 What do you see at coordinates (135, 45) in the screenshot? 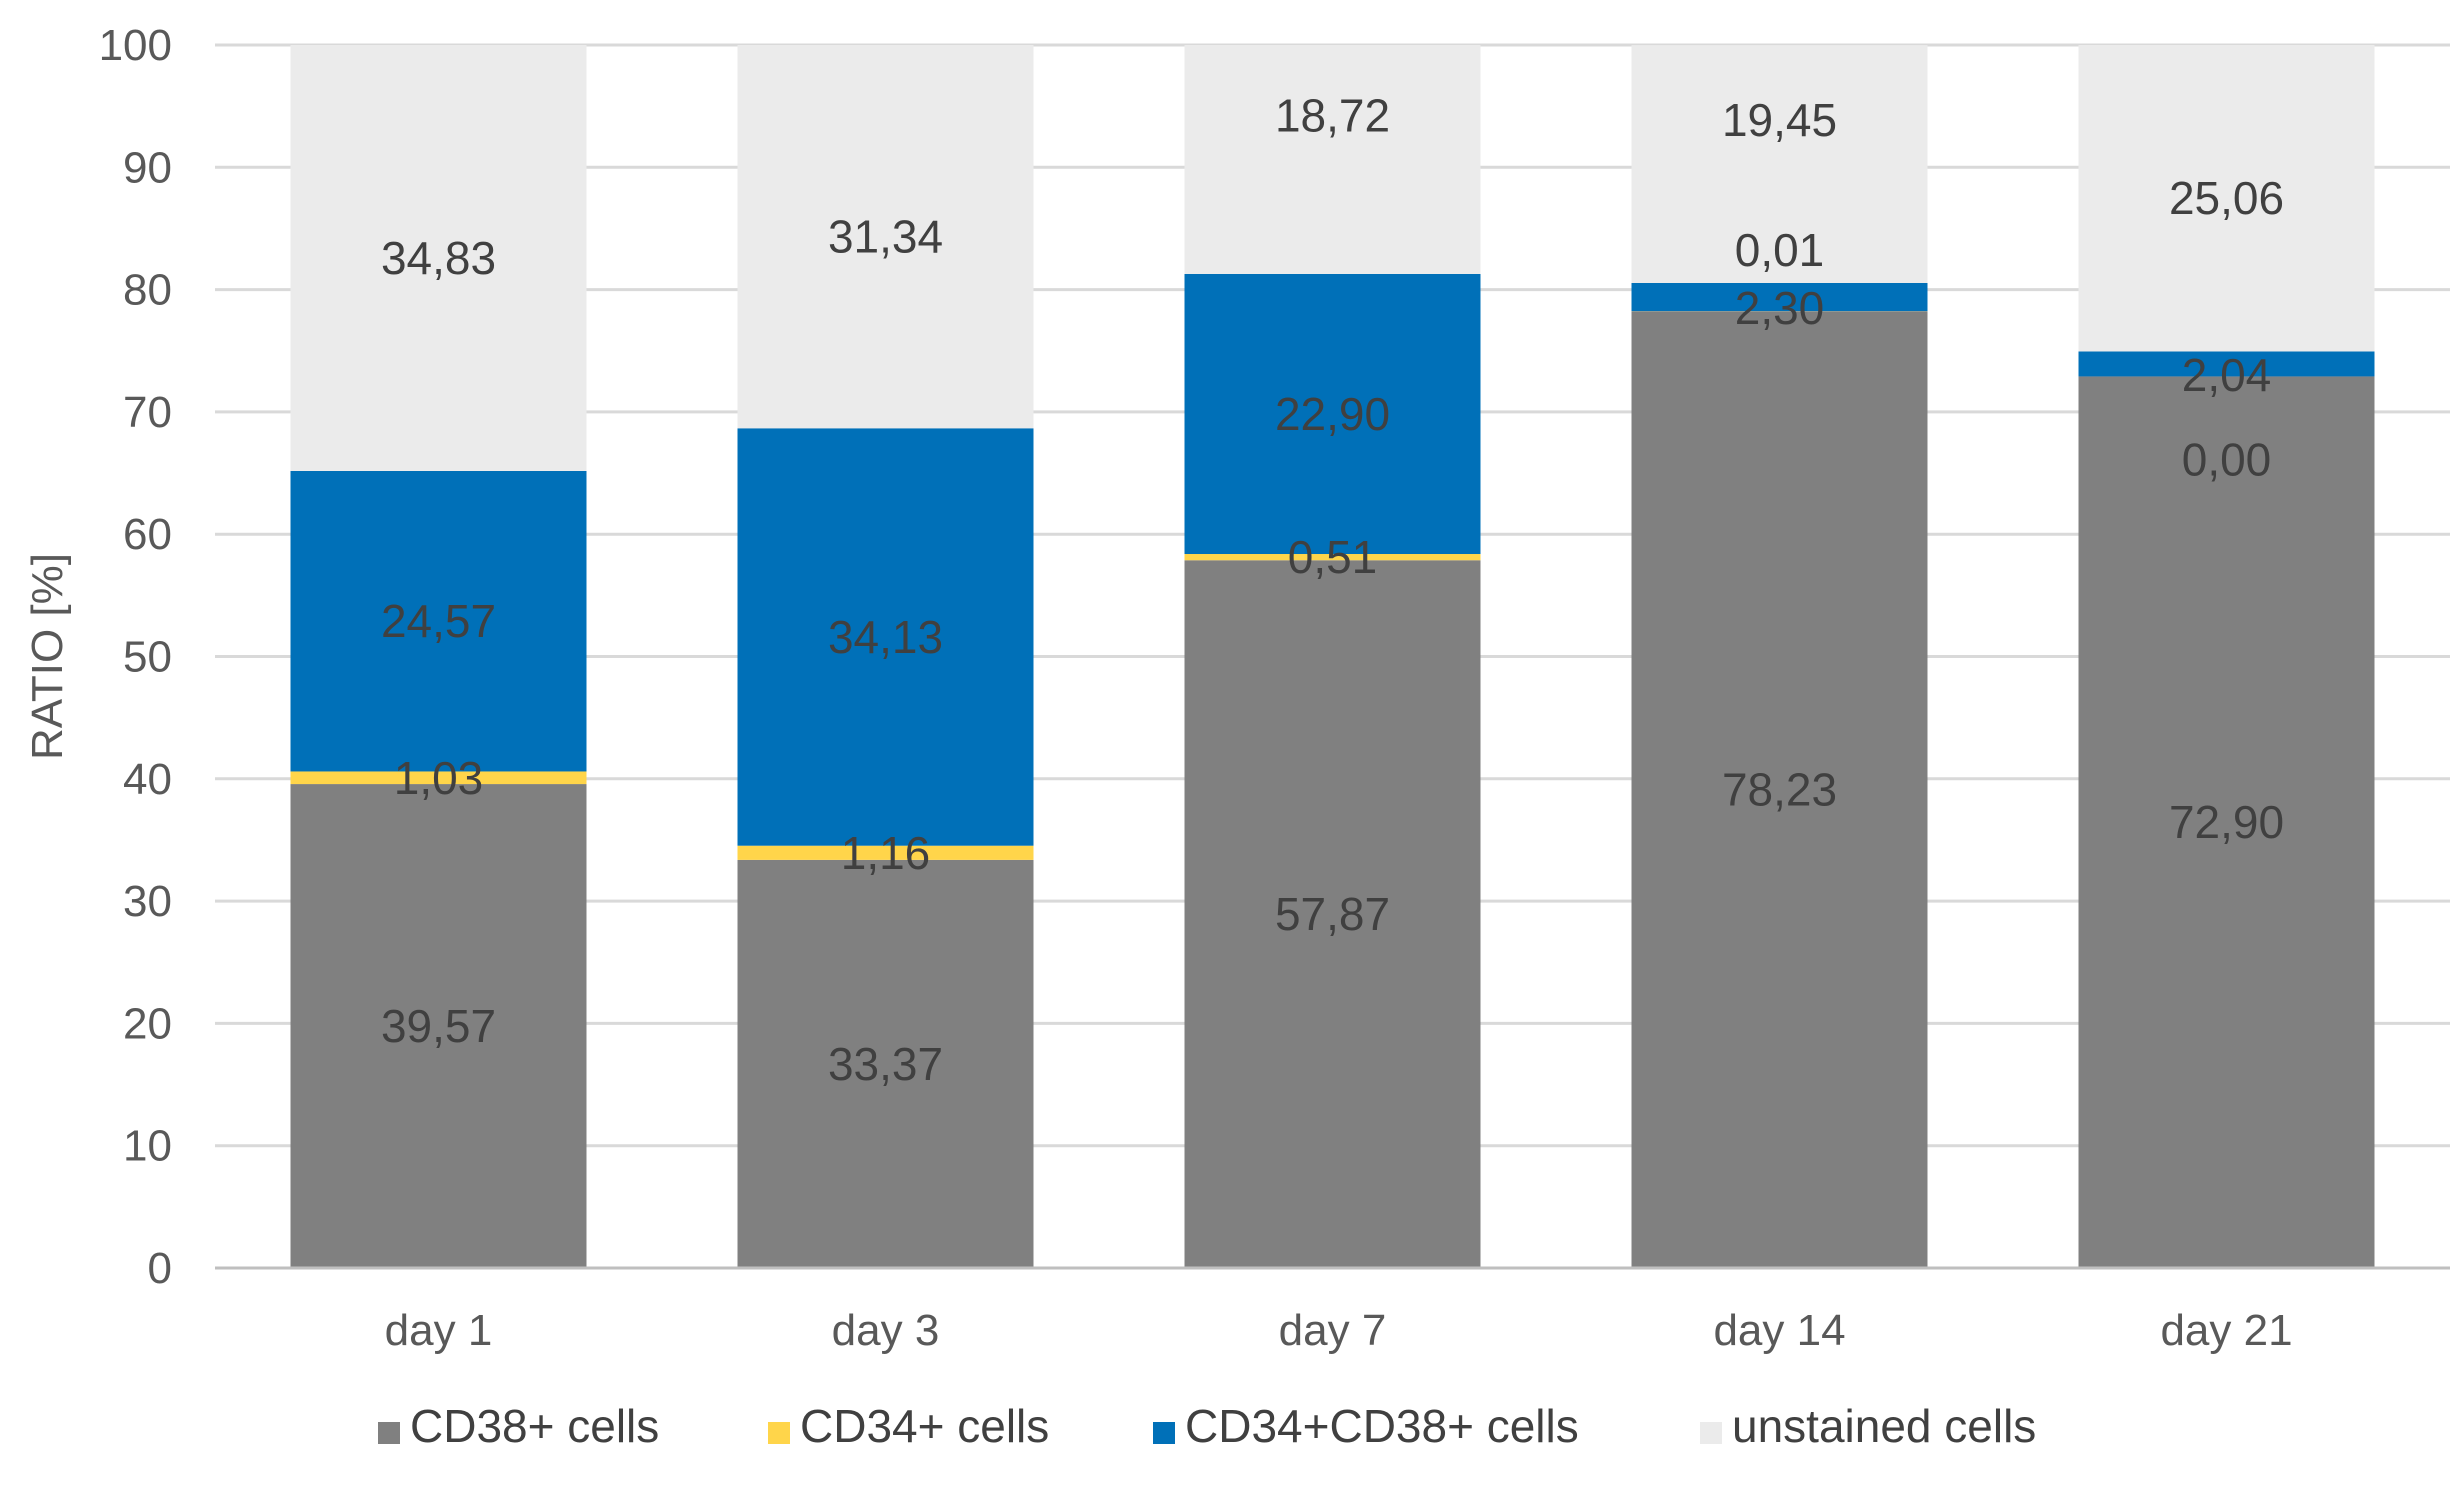
I see `y-tick-label-100: 100` at bounding box center [135, 45].